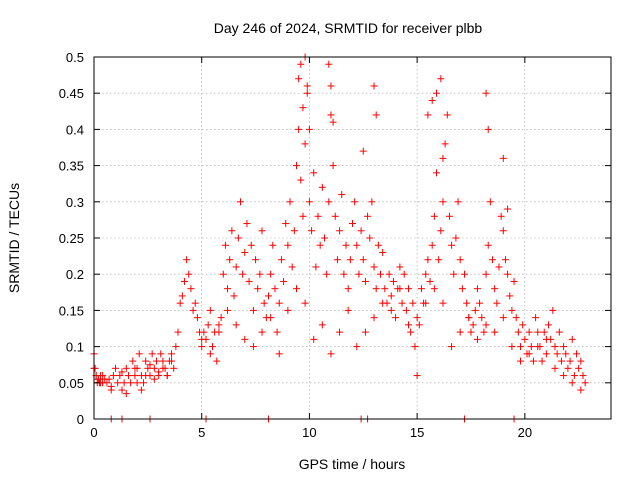  Describe the element at coordinates (417, 432) in the screenshot. I see `x-tick-label: 15` at that location.